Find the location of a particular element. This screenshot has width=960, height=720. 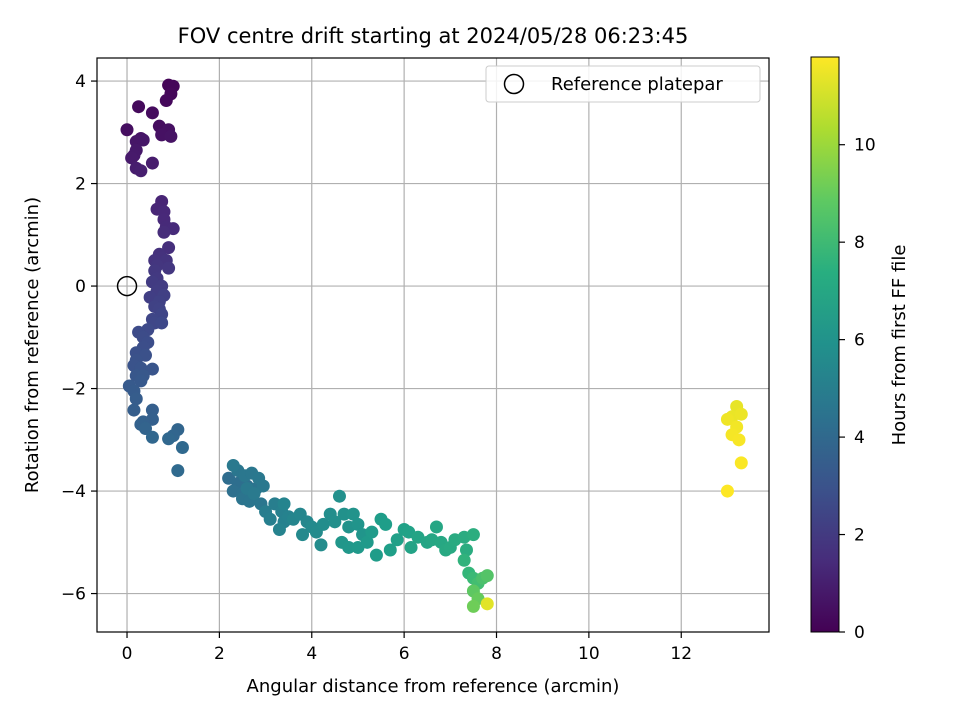

legend-entry-label: Reference platepar is located at coordinates (637, 84).